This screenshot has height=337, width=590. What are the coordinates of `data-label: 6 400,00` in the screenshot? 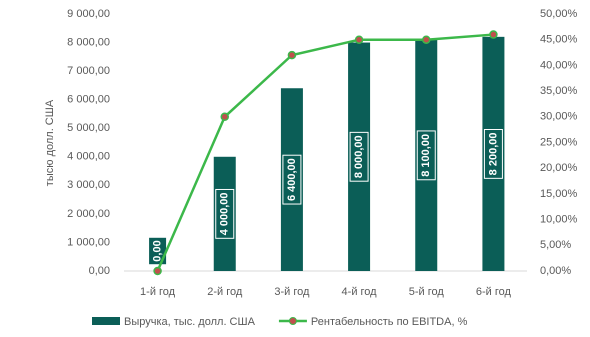 It's located at (292, 179).